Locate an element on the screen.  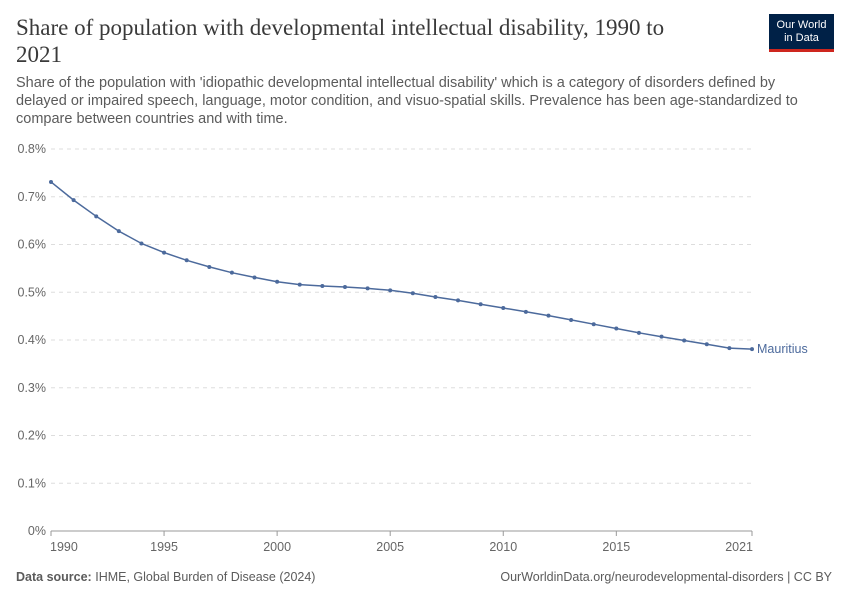
y-tick-label: 0.3% is located at coordinates (32, 388).